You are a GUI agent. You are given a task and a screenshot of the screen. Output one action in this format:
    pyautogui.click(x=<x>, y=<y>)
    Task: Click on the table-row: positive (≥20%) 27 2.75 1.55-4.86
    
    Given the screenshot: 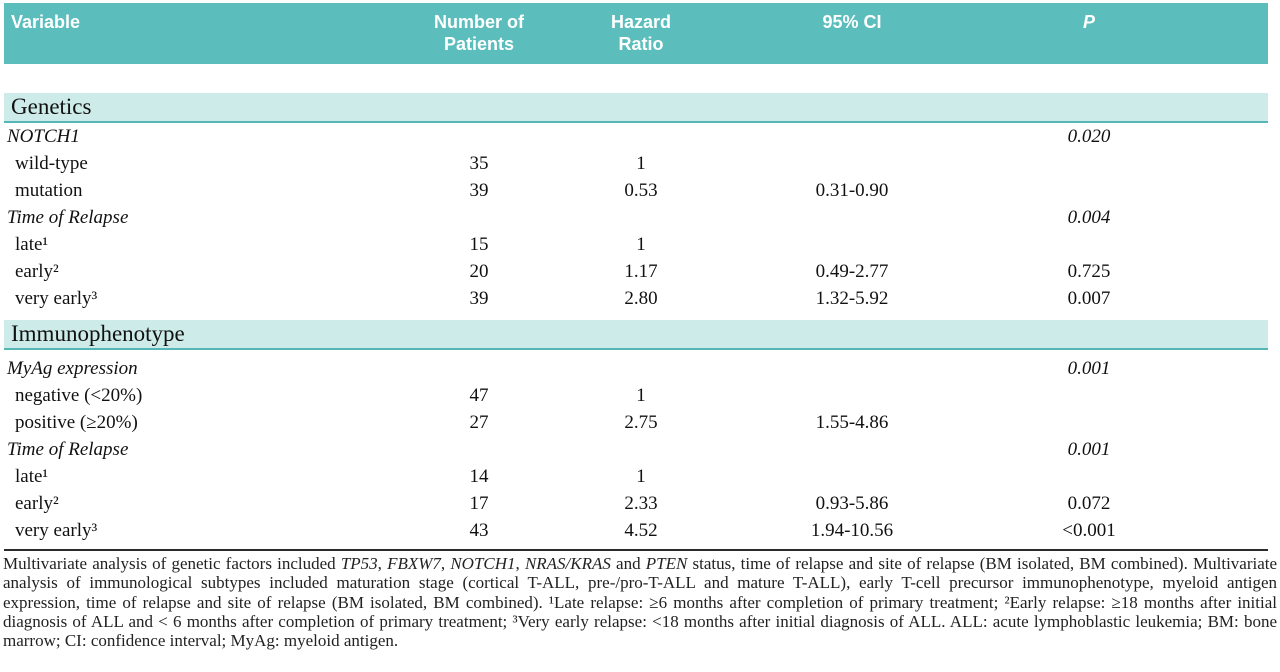 What is the action you would take?
    pyautogui.click(x=636, y=422)
    